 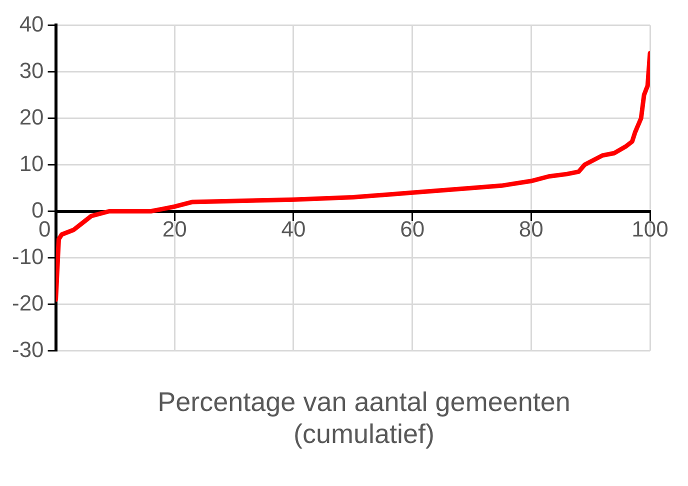 I want to click on y-tick-label: 20, so click(x=31, y=117).